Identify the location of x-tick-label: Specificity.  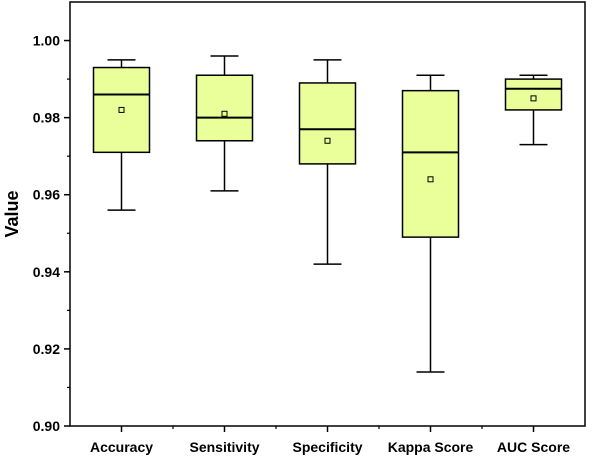
(327, 447).